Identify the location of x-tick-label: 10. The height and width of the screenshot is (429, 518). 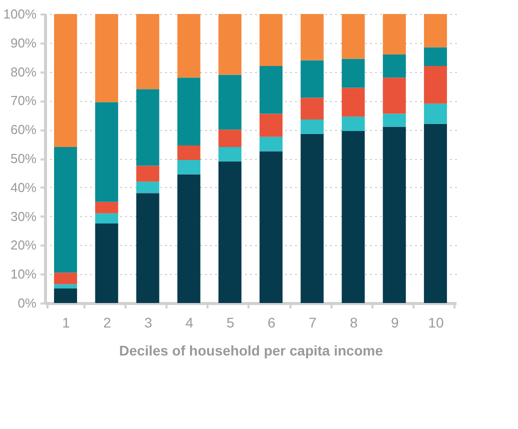
(436, 322).